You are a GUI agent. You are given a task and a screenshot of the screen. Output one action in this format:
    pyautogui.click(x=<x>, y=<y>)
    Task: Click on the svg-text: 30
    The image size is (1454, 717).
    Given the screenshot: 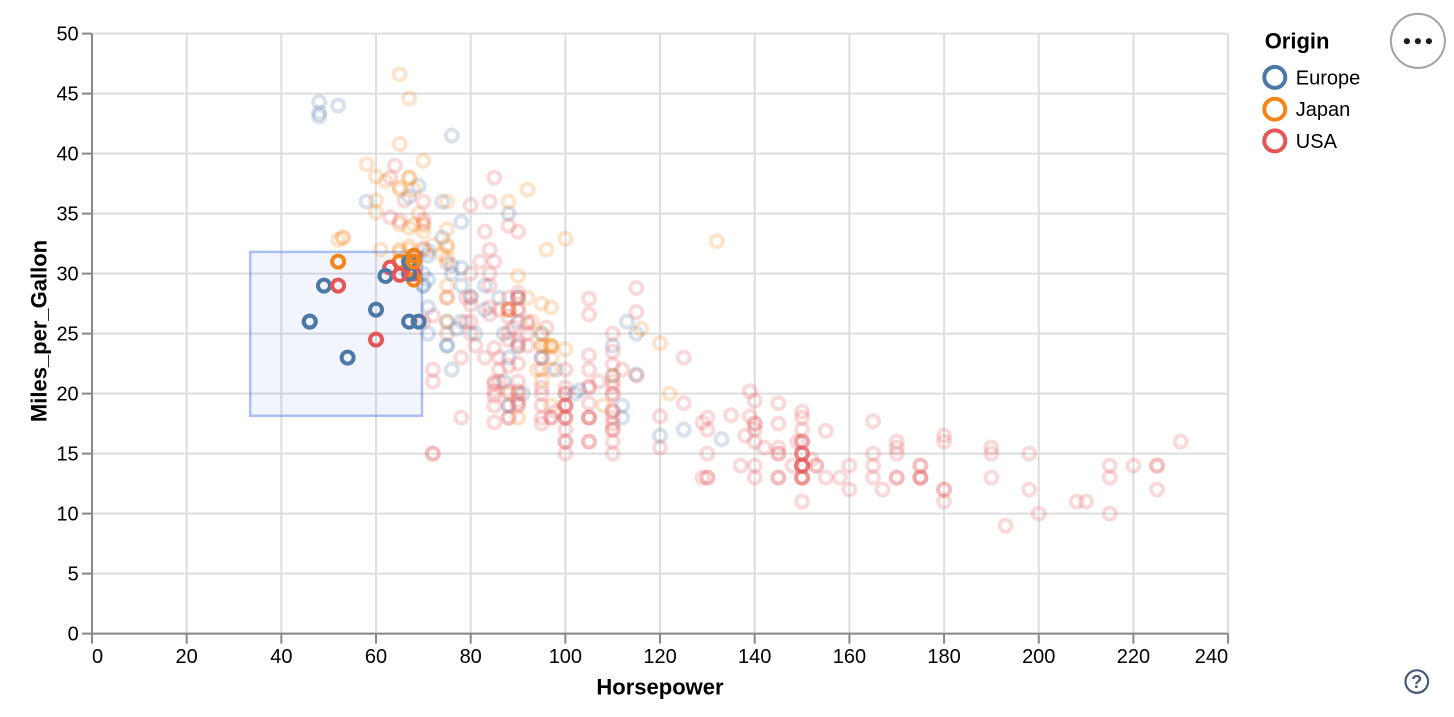 What is the action you would take?
    pyautogui.click(x=67, y=275)
    